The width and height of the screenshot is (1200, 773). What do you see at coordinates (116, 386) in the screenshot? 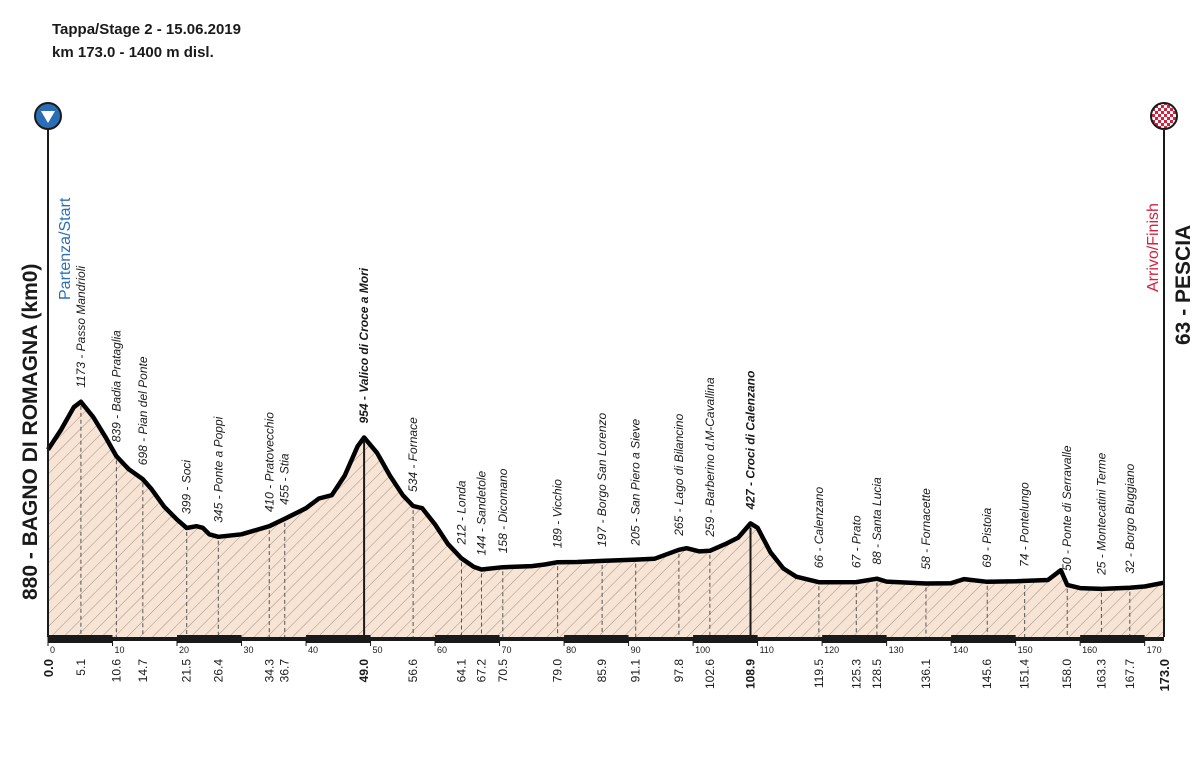
I see `waypoint-label: 839 - Badia Prataglia` at bounding box center [116, 386].